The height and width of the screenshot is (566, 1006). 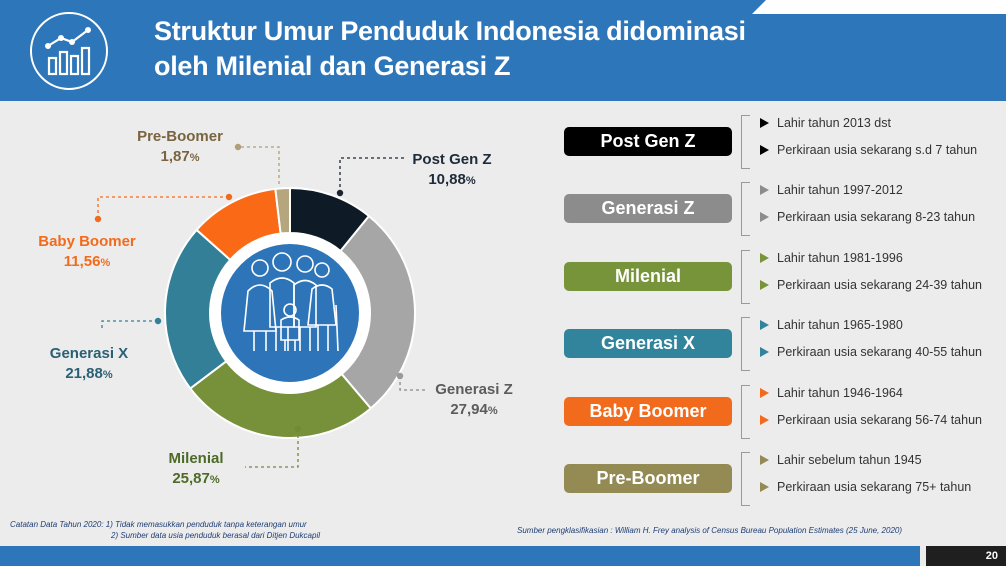 What do you see at coordinates (298, 429) in the screenshot?
I see `dot-milenial` at bounding box center [298, 429].